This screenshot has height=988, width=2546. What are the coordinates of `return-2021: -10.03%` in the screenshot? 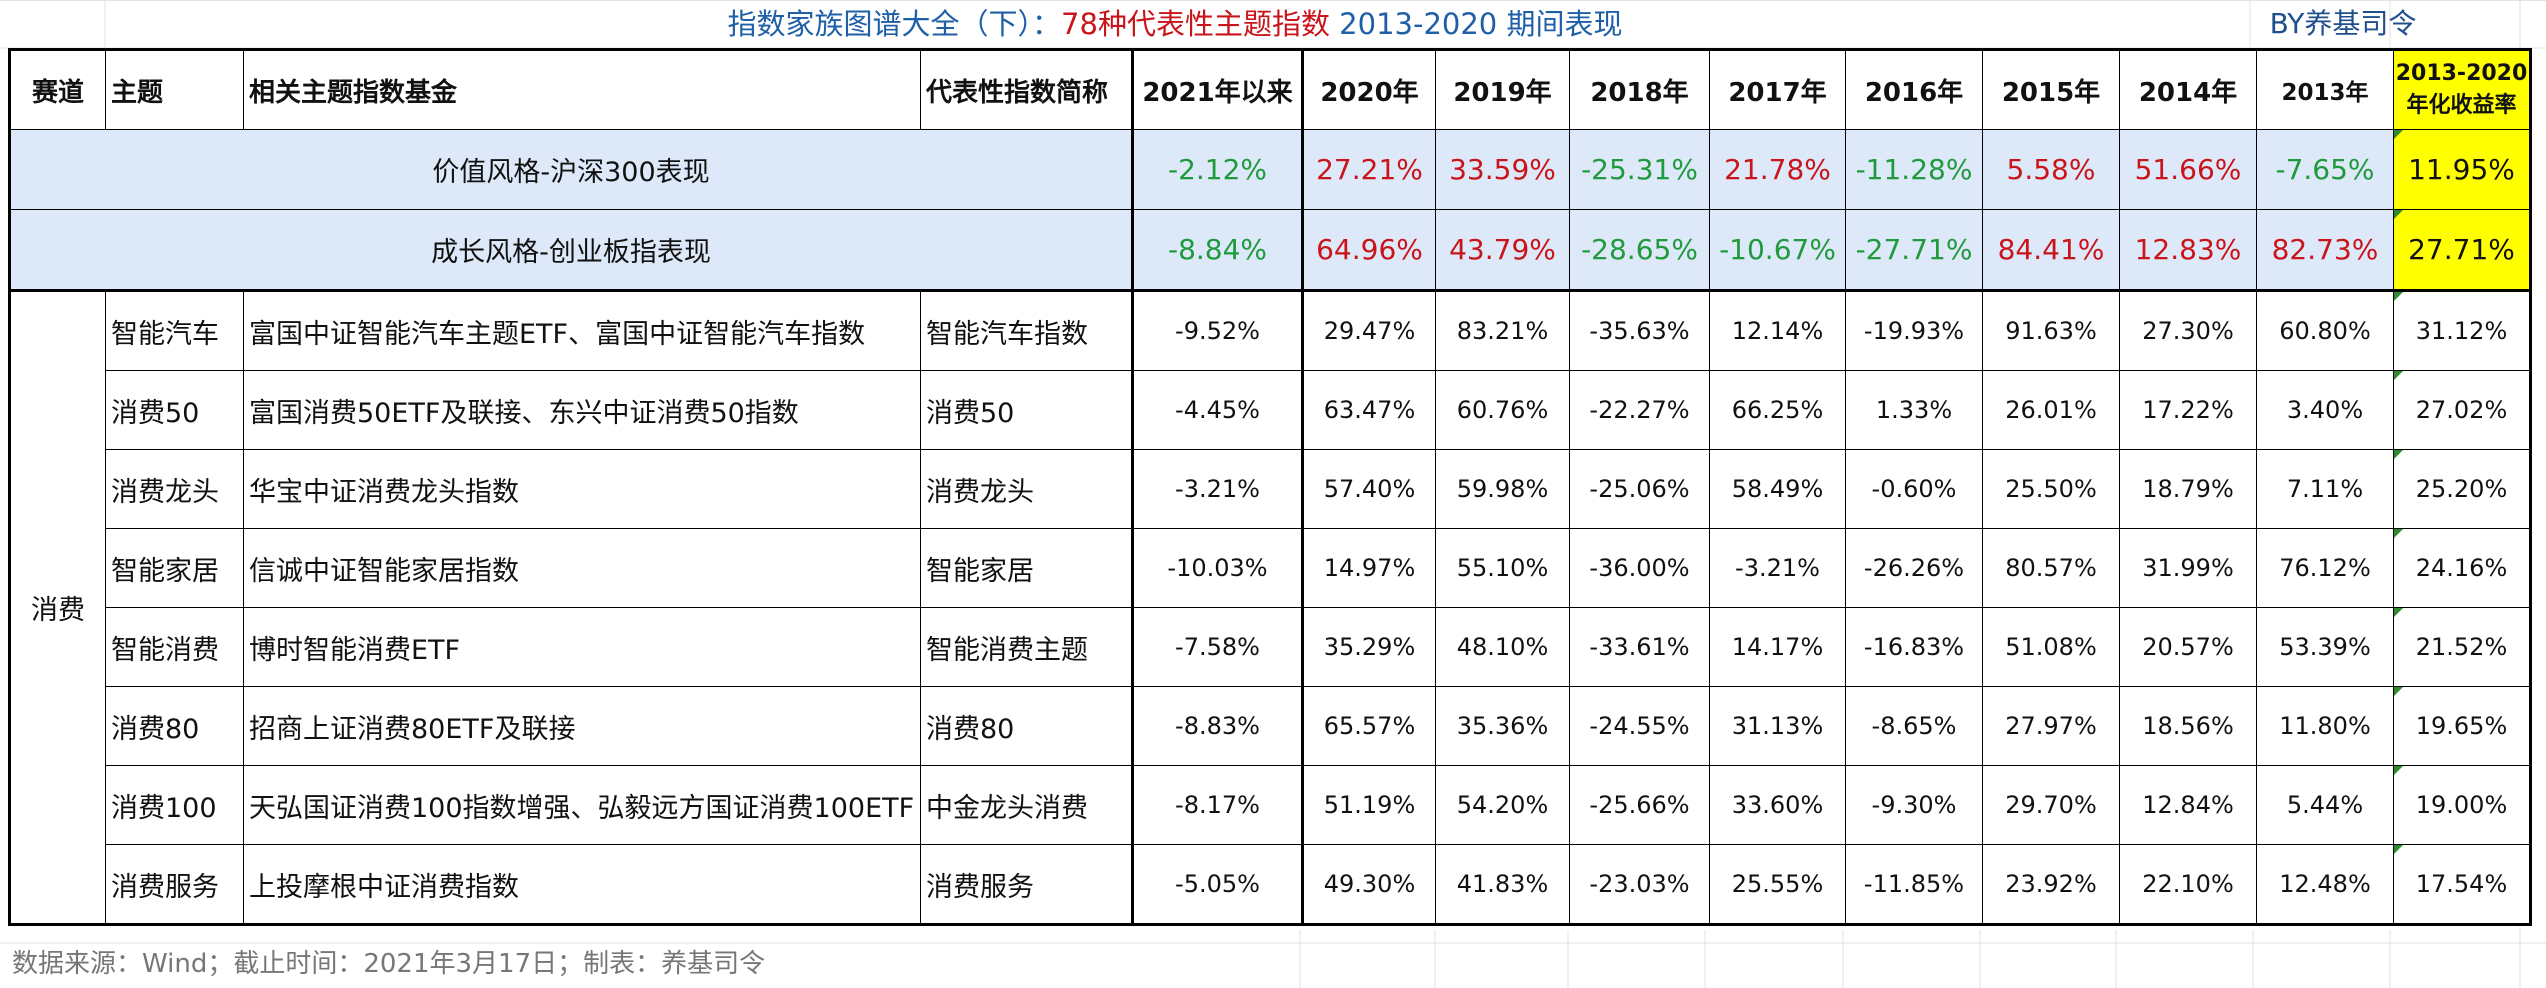 It's located at (1217, 568).